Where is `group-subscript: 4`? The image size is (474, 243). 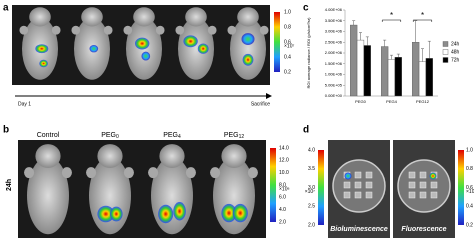 group-subscript: 4 is located at coordinates (179, 137).